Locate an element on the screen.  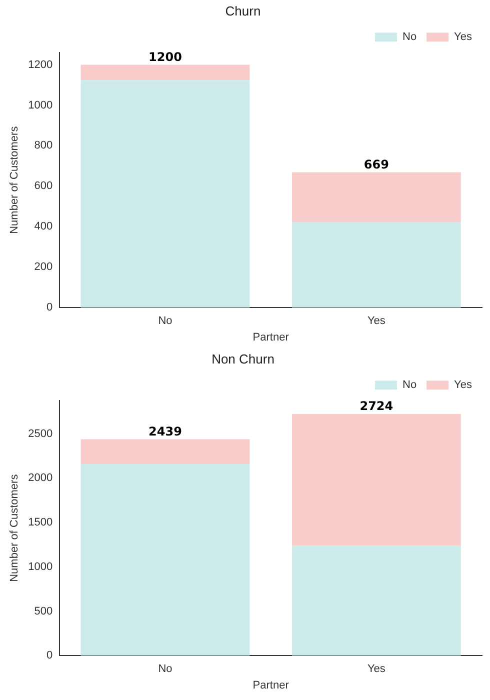
y-tick-label: 2000 is located at coordinates (40, 478).